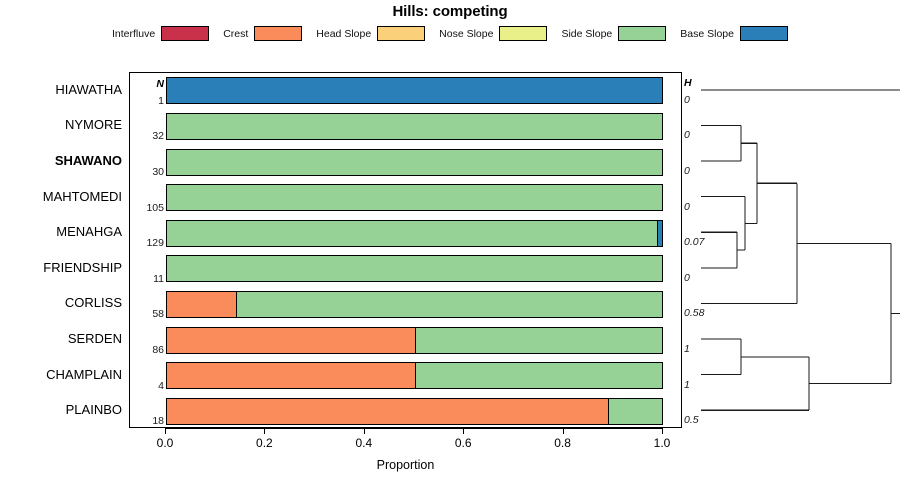  What do you see at coordinates (158, 172) in the screenshot?
I see `n-value: 30` at bounding box center [158, 172].